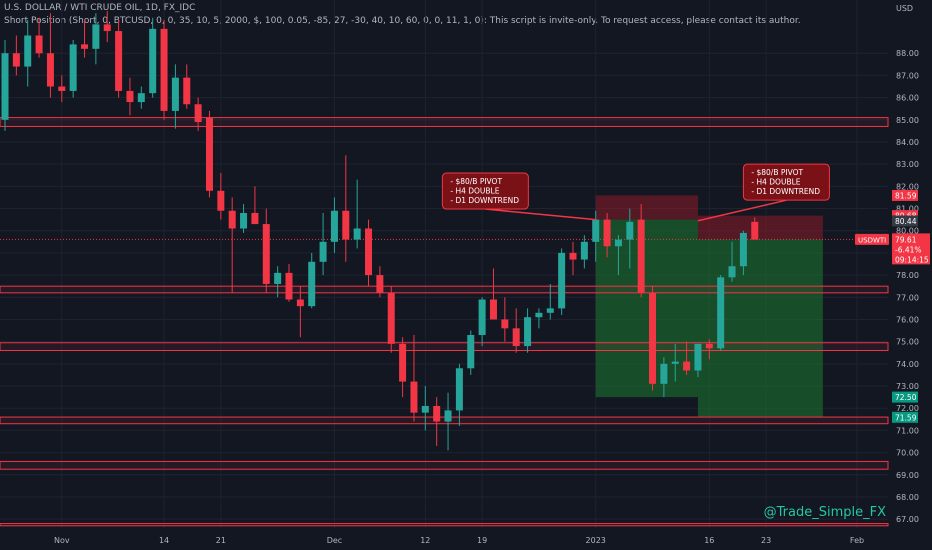 The image size is (932, 550). I want to click on y-tick-label: 82.00, so click(907, 186).